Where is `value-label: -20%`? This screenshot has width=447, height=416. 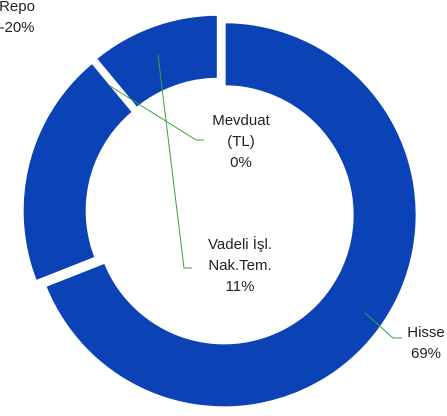
value-label: -20% is located at coordinates (17, 27).